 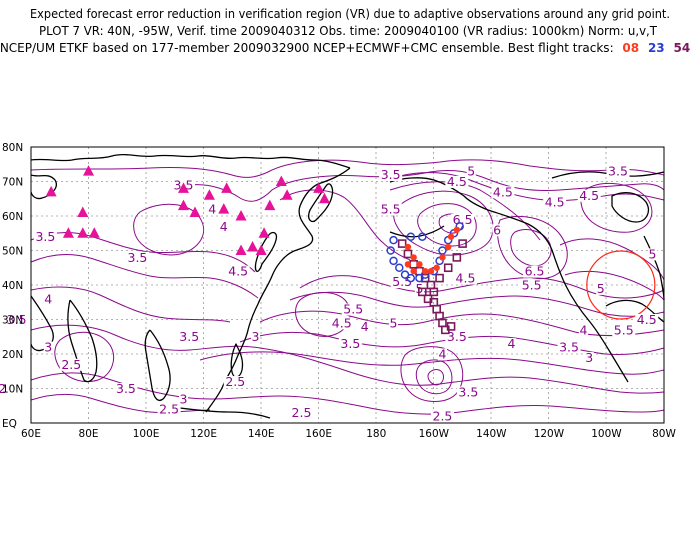 I want to click on coast-aleutians, so click(x=417, y=231).